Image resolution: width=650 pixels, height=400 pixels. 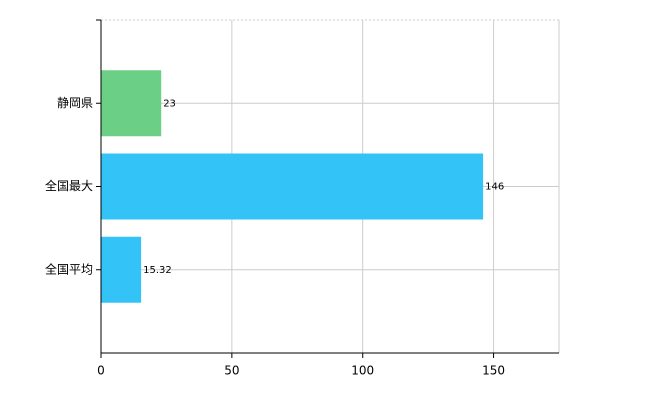 I want to click on x-tick-label: 150, so click(x=493, y=371).